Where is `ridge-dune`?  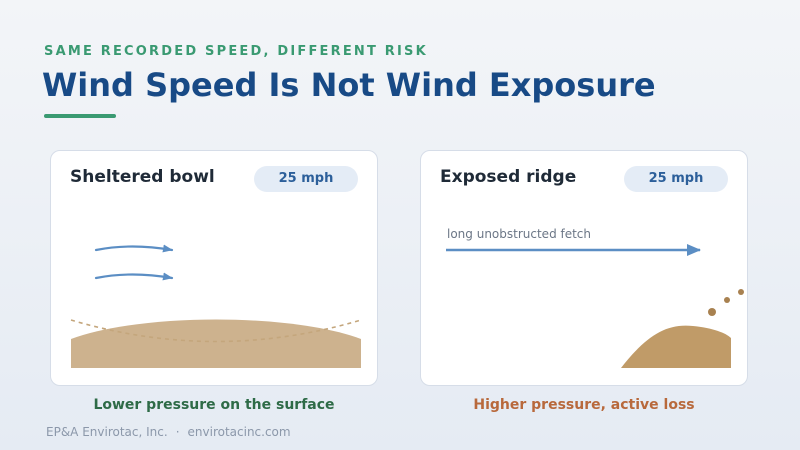 ridge-dune is located at coordinates (676, 346).